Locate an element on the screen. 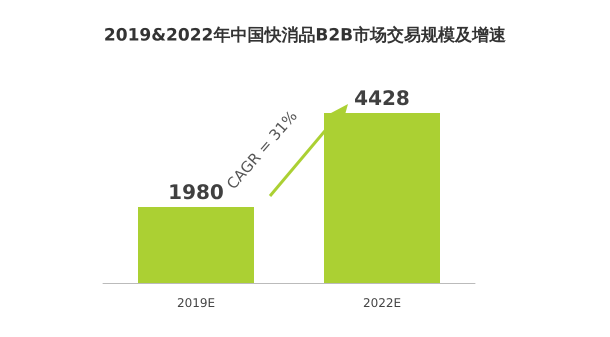 The width and height of the screenshot is (610, 337). data-label: 4428 is located at coordinates (382, 98).